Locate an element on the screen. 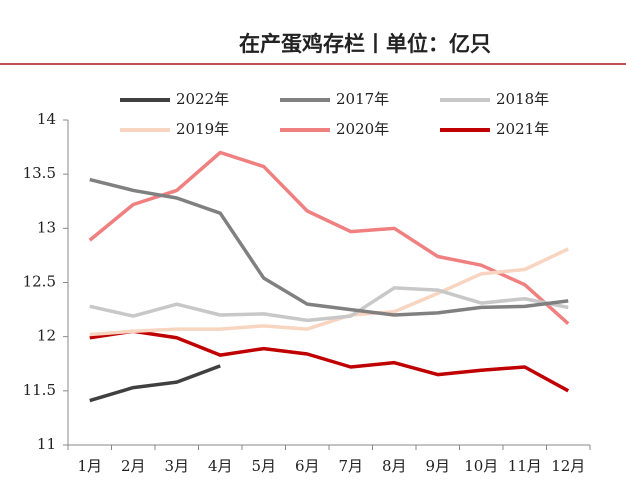  x-tick-label: 9月 is located at coordinates (437, 466).